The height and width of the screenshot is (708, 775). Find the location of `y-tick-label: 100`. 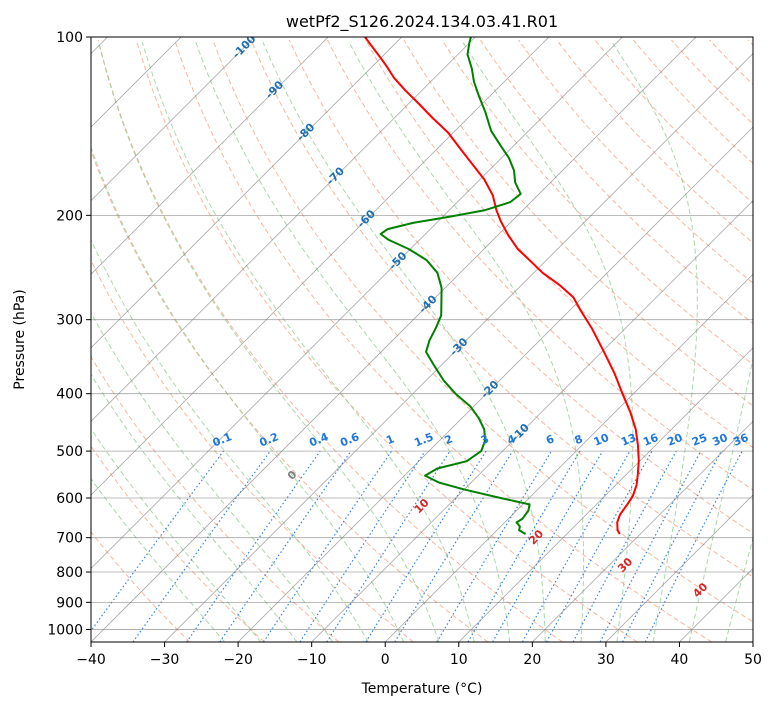

y-tick-label: 100 is located at coordinates (69, 38).